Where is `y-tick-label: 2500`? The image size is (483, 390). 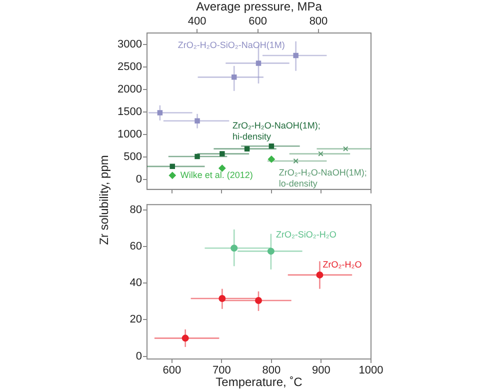
y-tick-label: 2500 is located at coordinates (130, 66).